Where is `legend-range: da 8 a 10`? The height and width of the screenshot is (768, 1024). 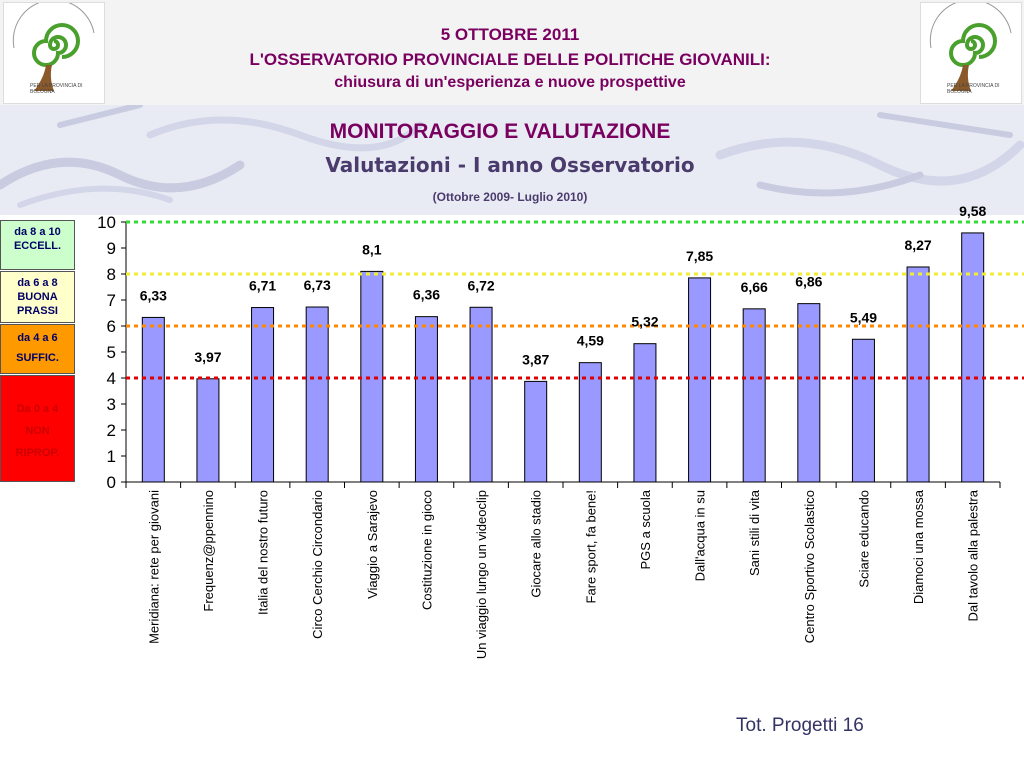 legend-range: da 8 a 10 is located at coordinates (37, 232).